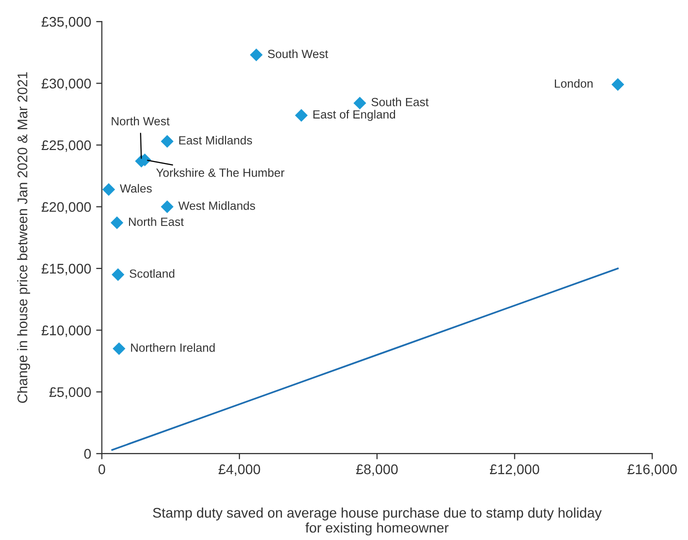 This screenshot has width=688, height=540. What do you see at coordinates (70, 393) in the screenshot?
I see `y-tick-label: £5,000` at bounding box center [70, 393].